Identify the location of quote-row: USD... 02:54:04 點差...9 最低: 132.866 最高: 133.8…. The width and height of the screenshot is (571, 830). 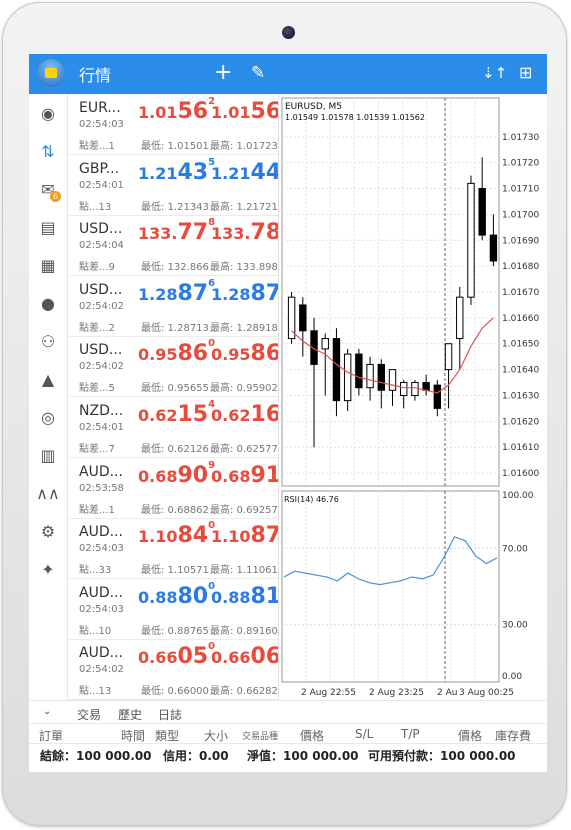
(178, 246).